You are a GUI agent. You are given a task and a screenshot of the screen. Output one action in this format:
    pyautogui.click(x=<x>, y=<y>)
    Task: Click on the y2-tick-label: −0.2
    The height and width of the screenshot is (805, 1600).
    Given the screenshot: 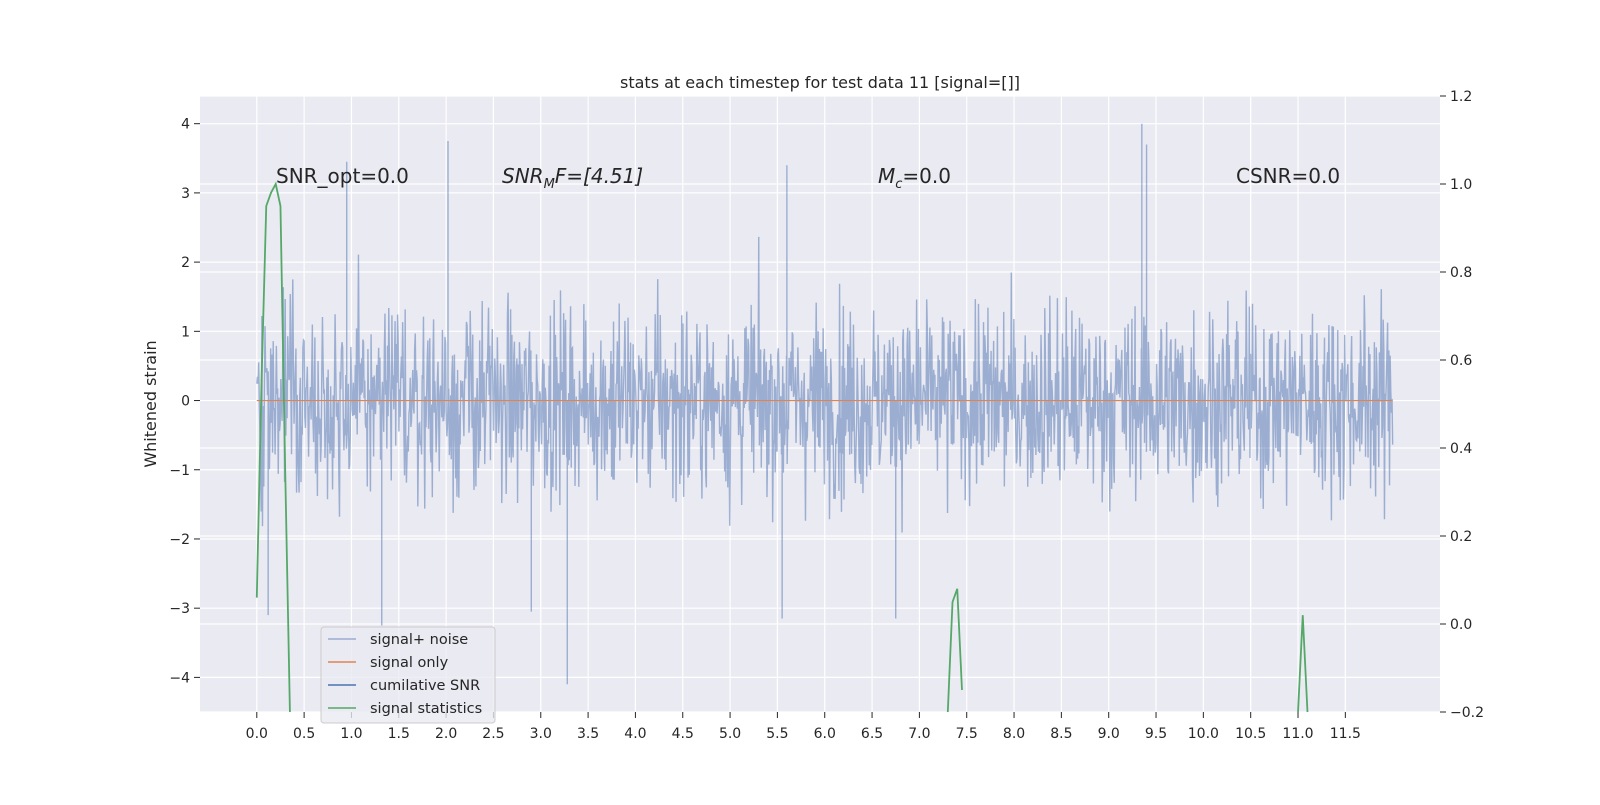 What is the action you would take?
    pyautogui.click(x=1467, y=713)
    